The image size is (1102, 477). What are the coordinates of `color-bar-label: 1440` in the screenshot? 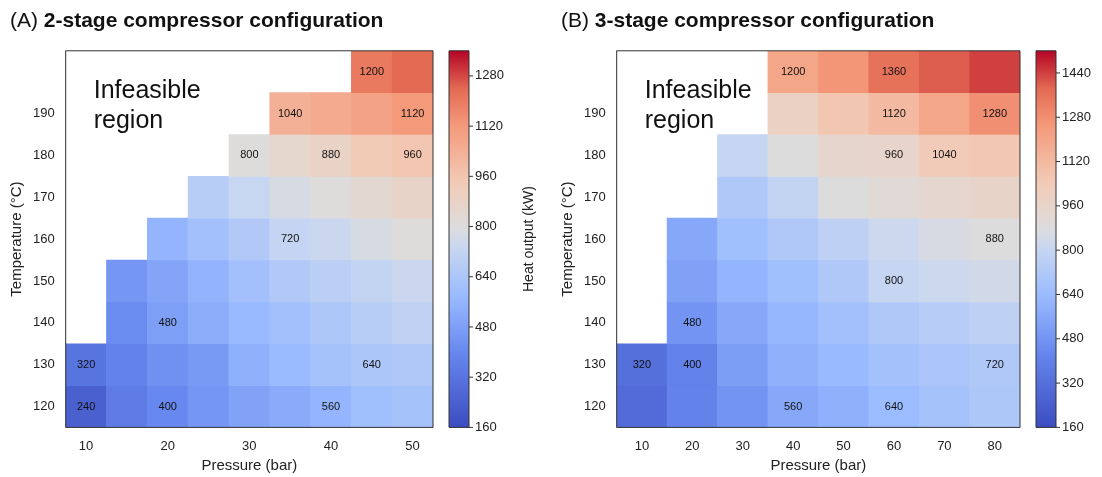 It's located at (1076, 72).